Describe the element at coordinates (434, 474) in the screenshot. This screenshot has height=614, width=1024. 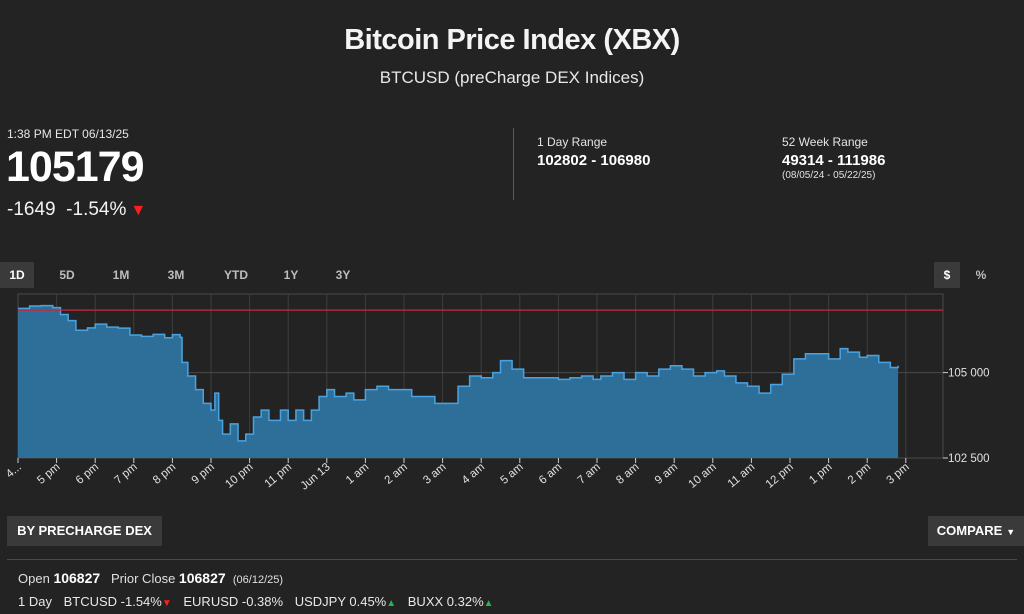
I see `x-tick-label: 3 am` at that location.